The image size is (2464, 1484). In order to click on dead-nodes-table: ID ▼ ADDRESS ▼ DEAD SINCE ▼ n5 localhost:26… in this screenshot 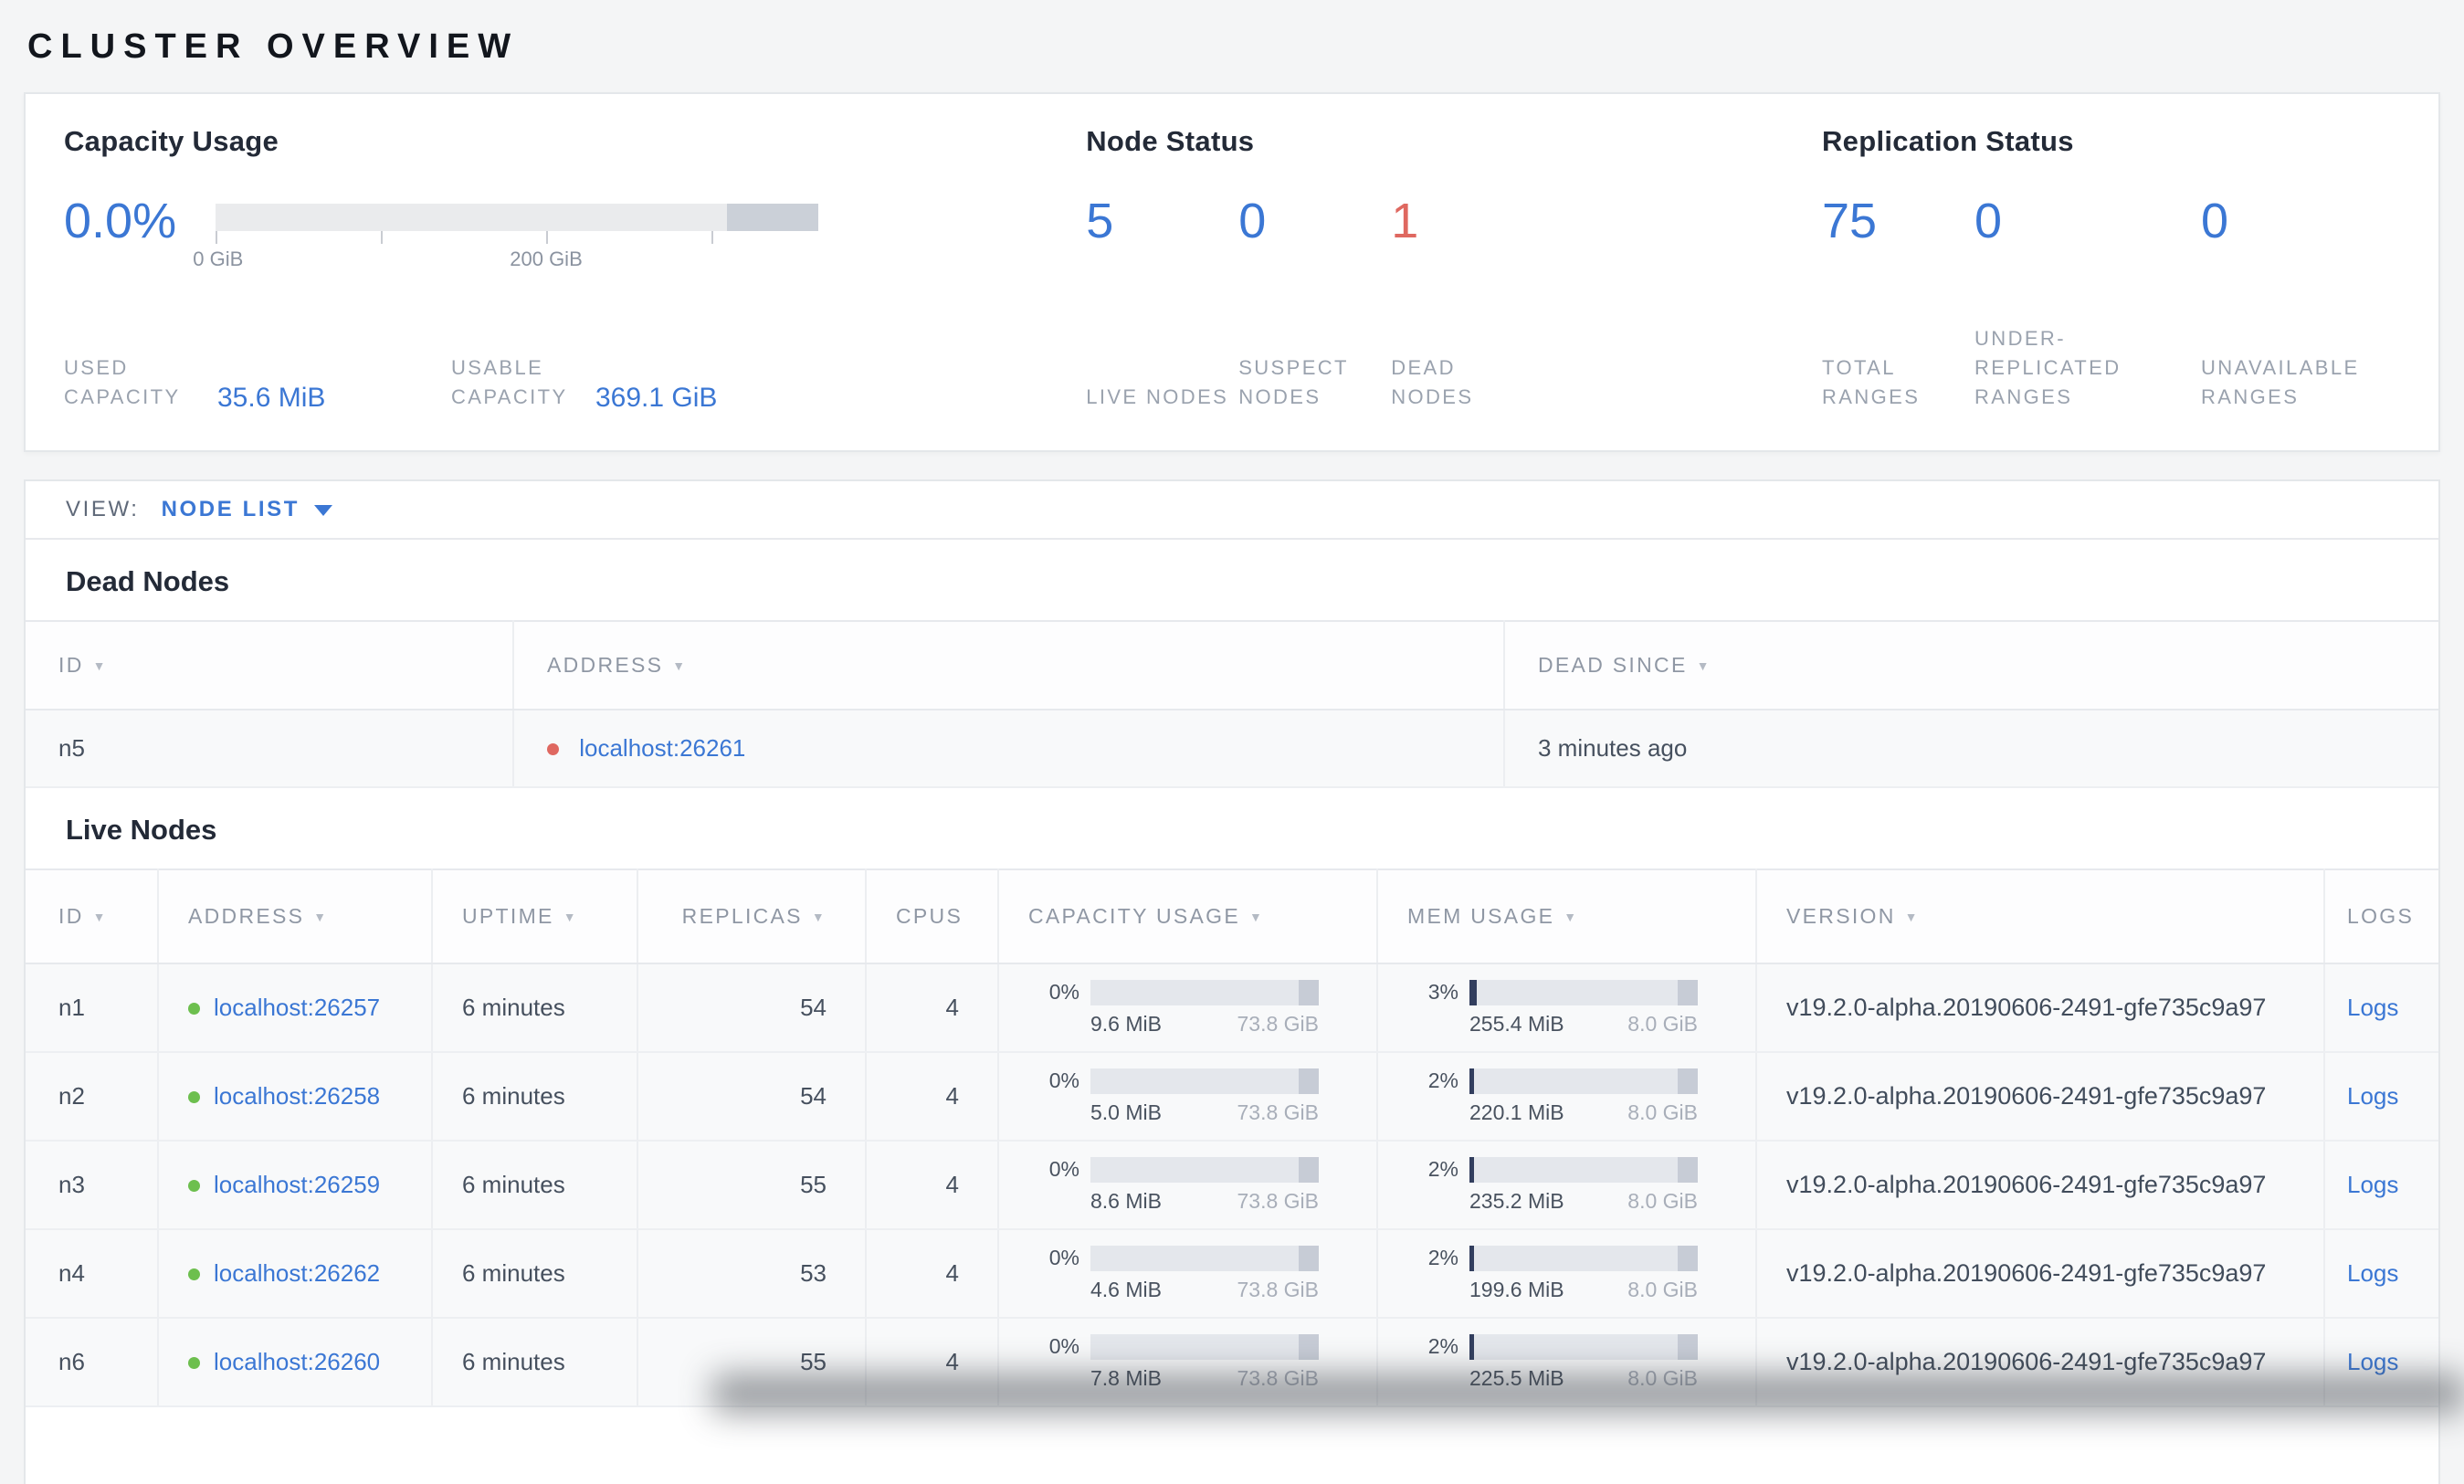, I will do `click(1232, 704)`.